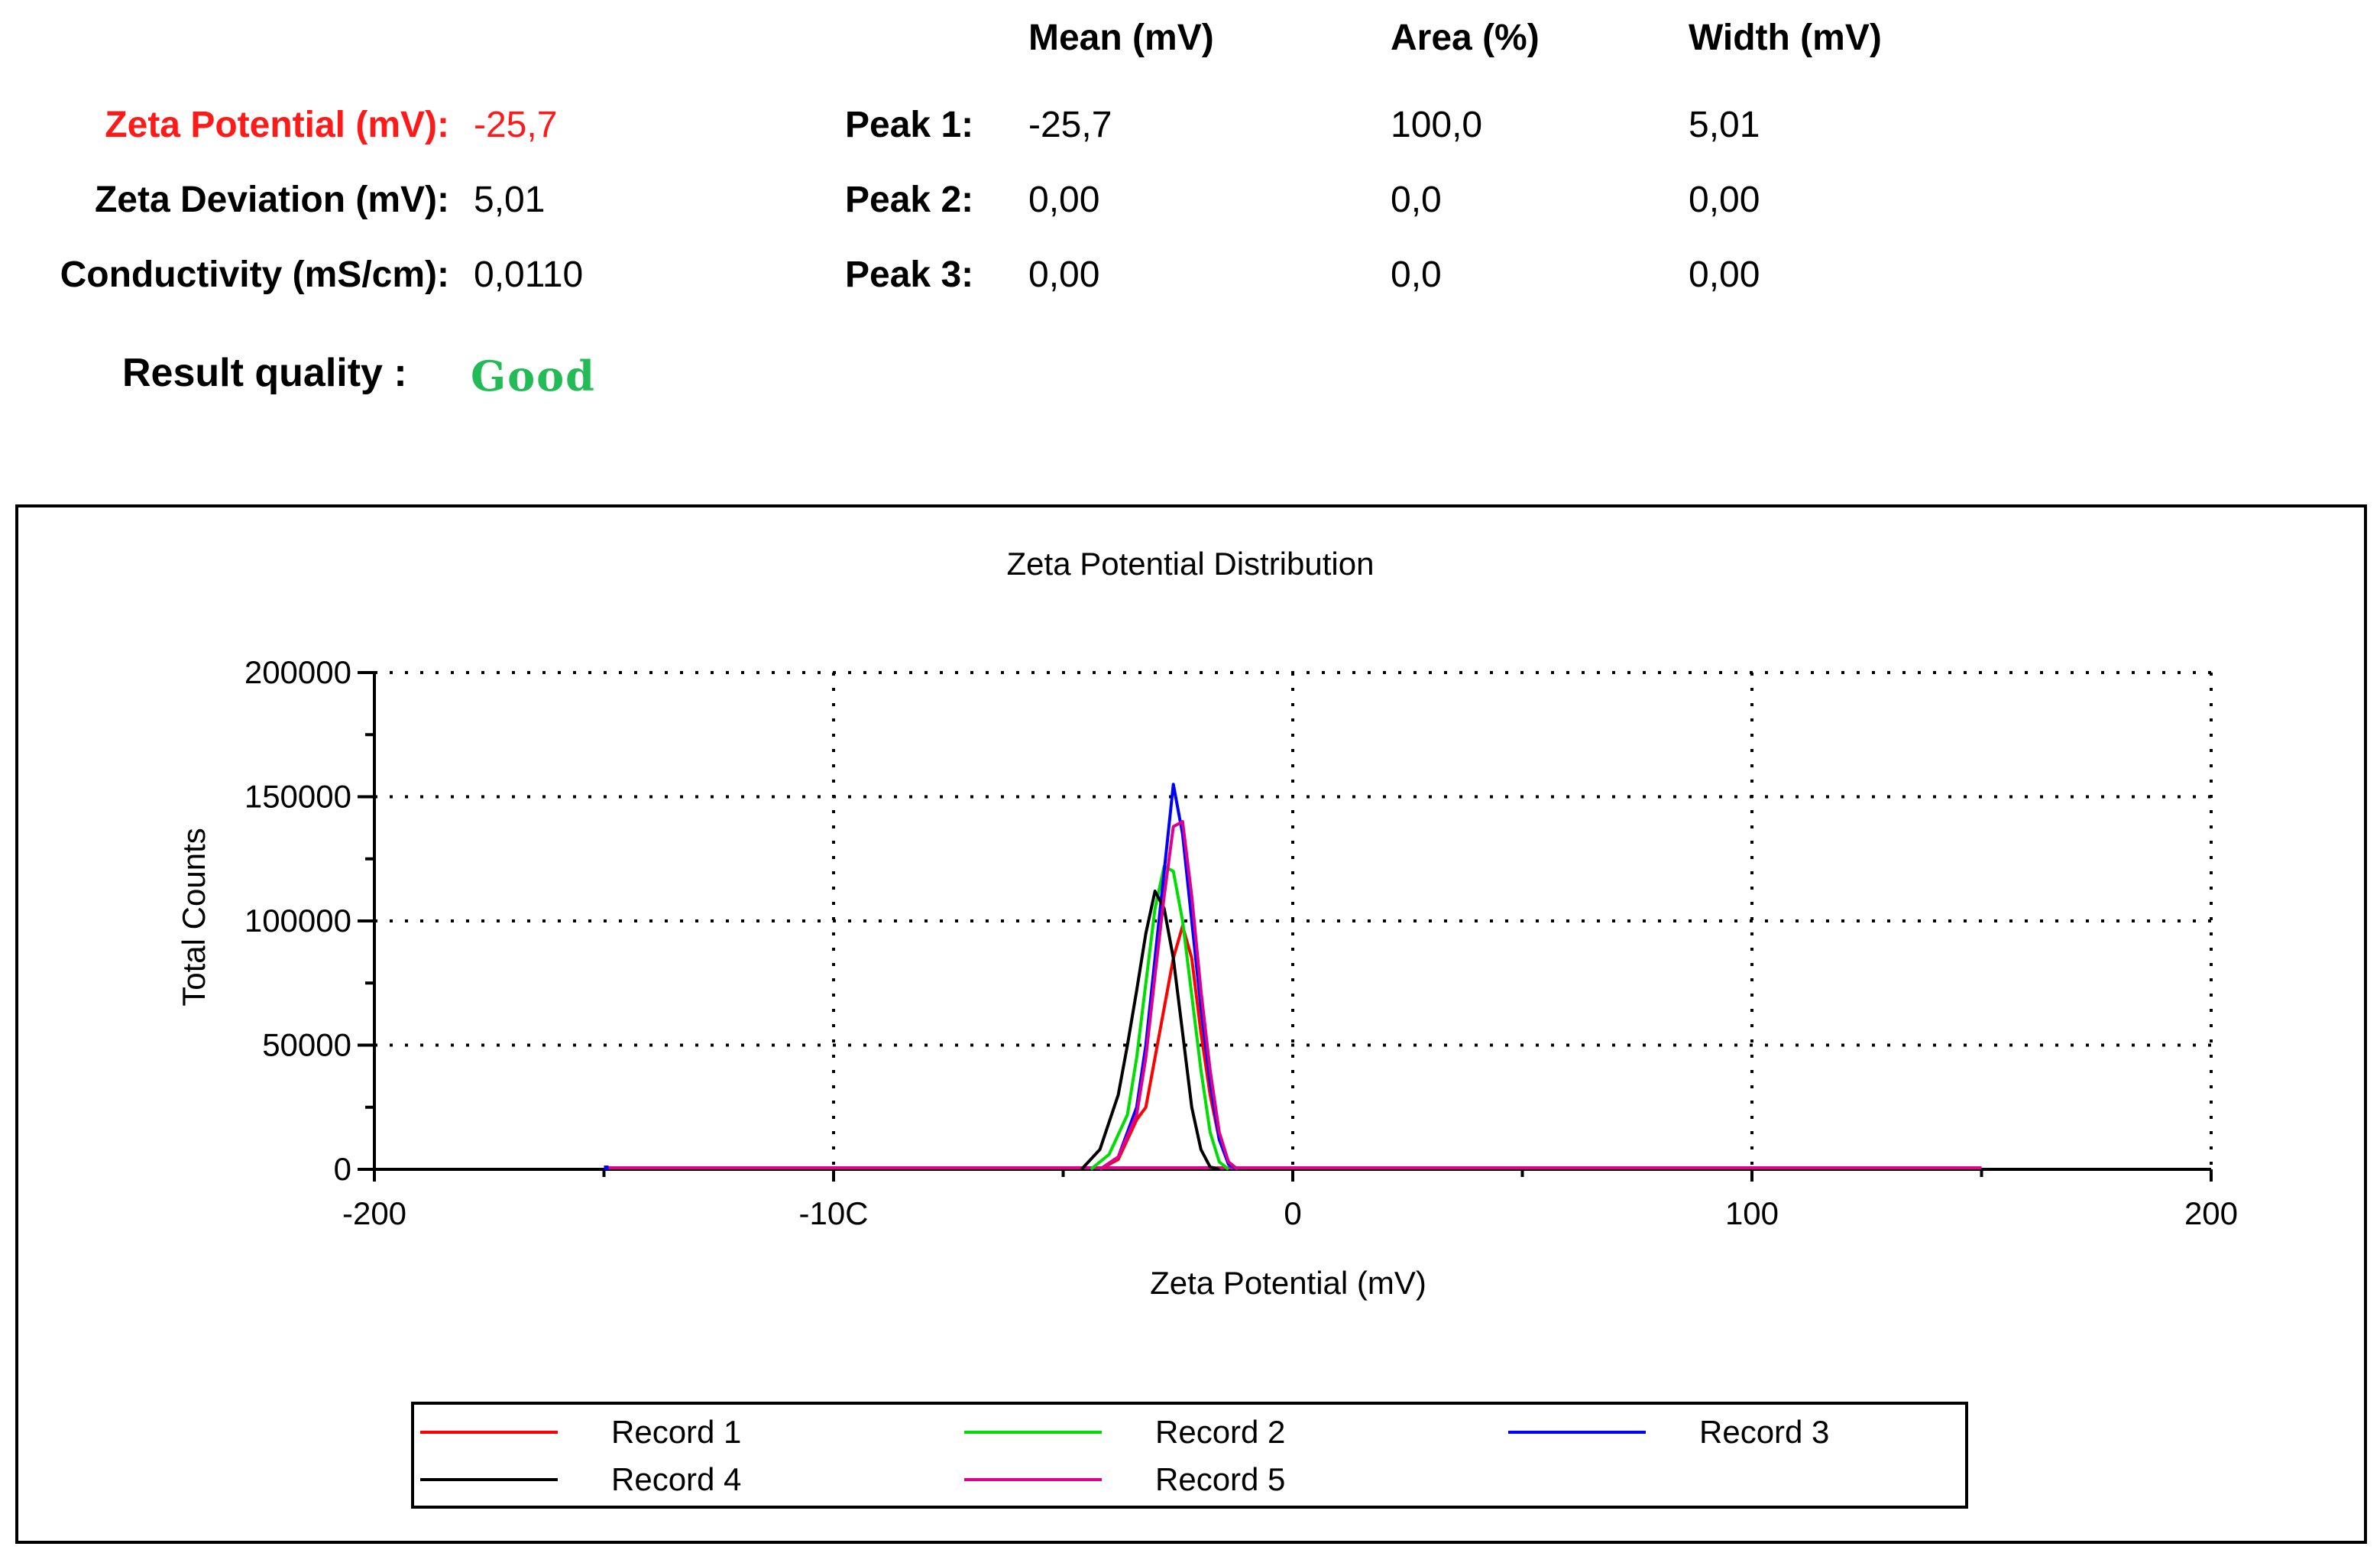  What do you see at coordinates (1293, 977) in the screenshot?
I see `chart-series` at bounding box center [1293, 977].